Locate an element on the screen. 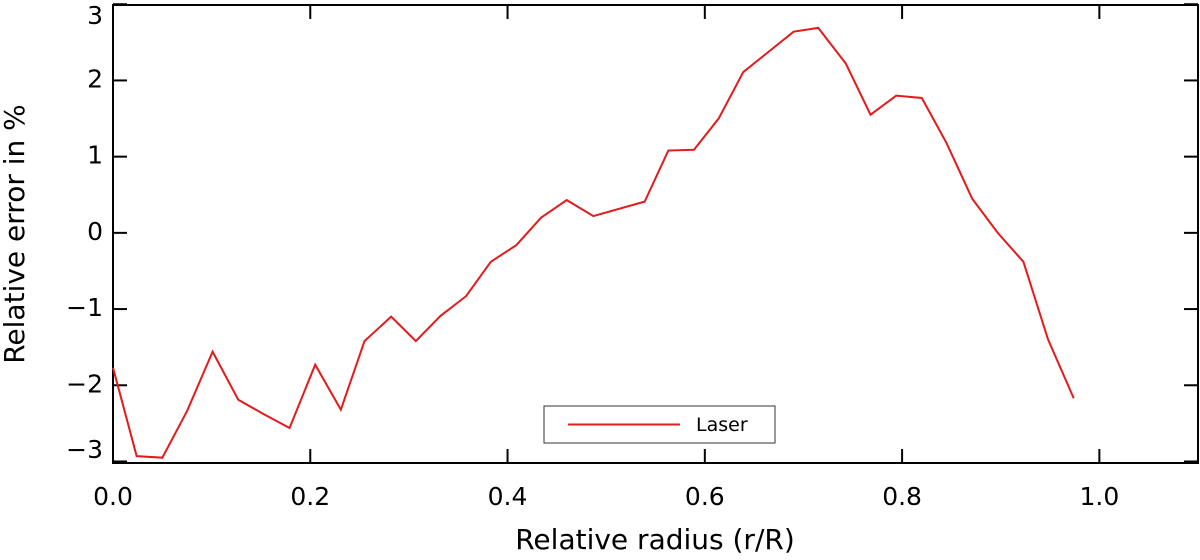  x-tick-label: 0.0 is located at coordinates (113, 496).